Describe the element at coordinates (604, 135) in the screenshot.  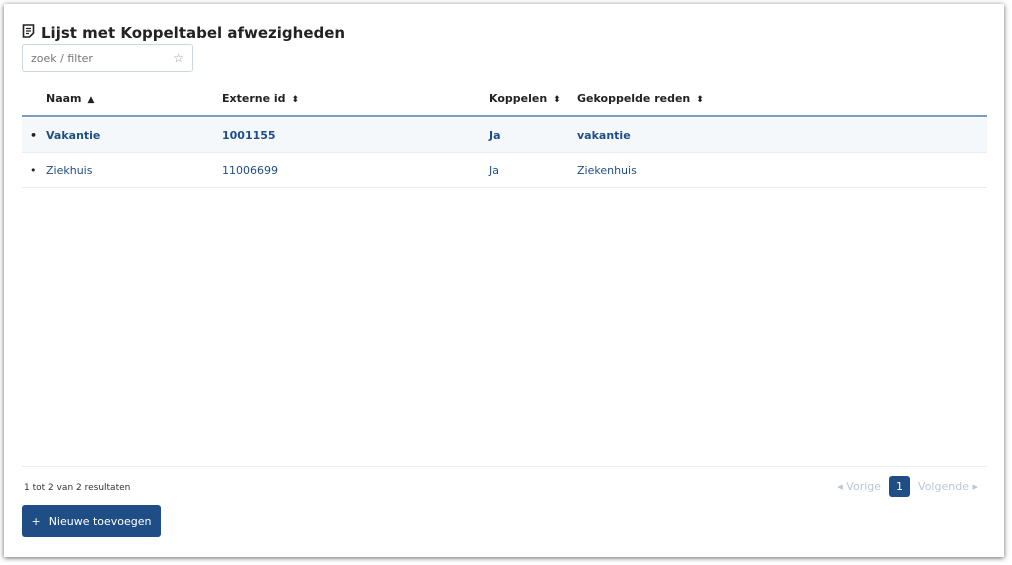
I see `cell-reden: vakantie` at that location.